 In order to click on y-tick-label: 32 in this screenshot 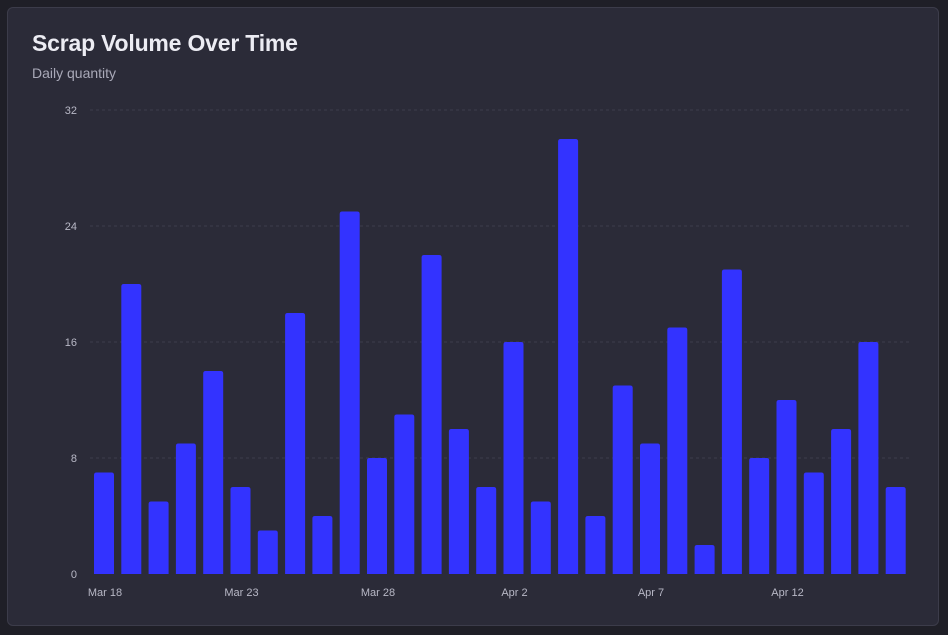, I will do `click(71, 111)`.